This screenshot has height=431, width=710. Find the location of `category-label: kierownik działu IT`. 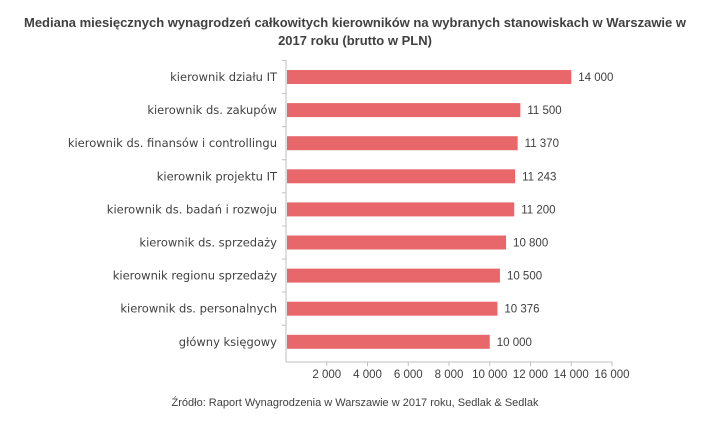

category-label: kierownik działu IT is located at coordinates (224, 77).